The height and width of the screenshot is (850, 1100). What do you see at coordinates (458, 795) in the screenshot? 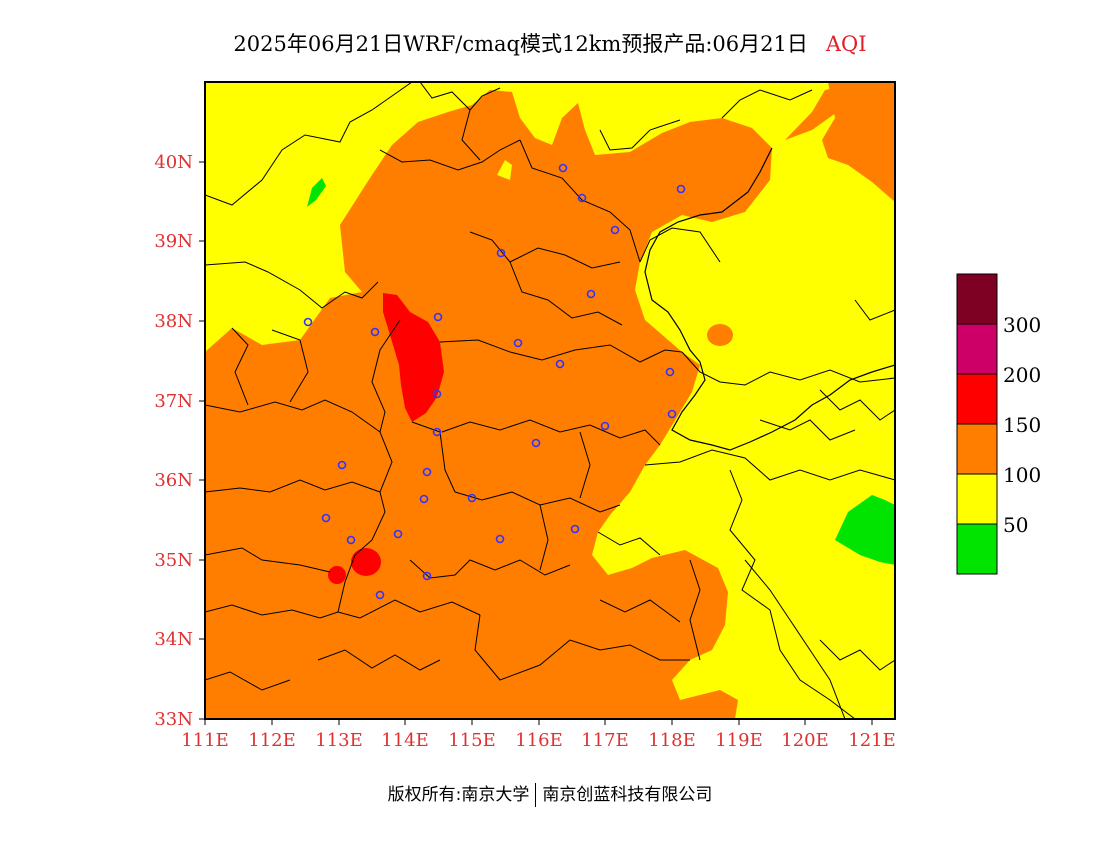
I see `footer-copyright: 版权所有:南京大学` at bounding box center [458, 795].